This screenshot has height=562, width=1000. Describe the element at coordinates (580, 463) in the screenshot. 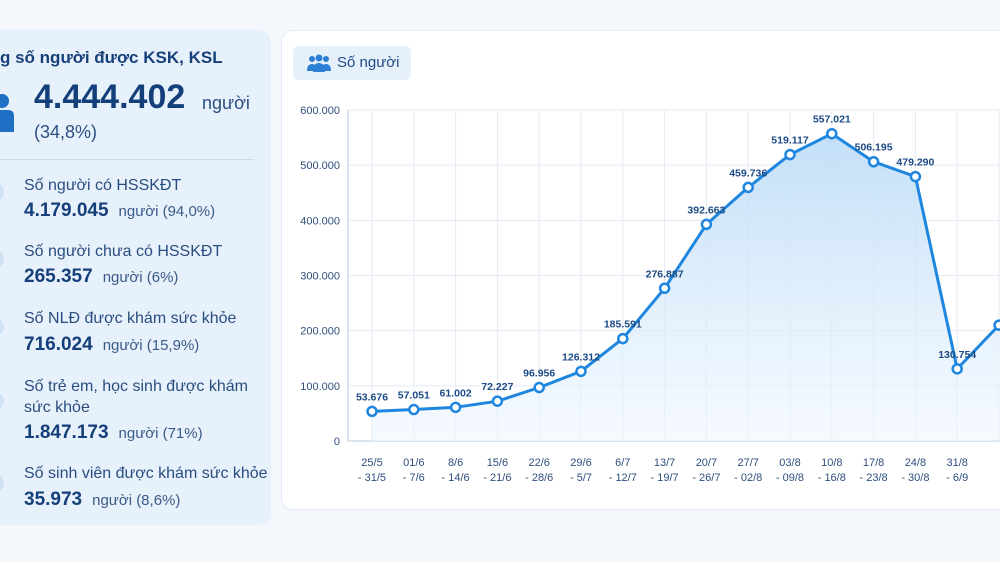

I see `x-tick-label: 29/6` at that location.